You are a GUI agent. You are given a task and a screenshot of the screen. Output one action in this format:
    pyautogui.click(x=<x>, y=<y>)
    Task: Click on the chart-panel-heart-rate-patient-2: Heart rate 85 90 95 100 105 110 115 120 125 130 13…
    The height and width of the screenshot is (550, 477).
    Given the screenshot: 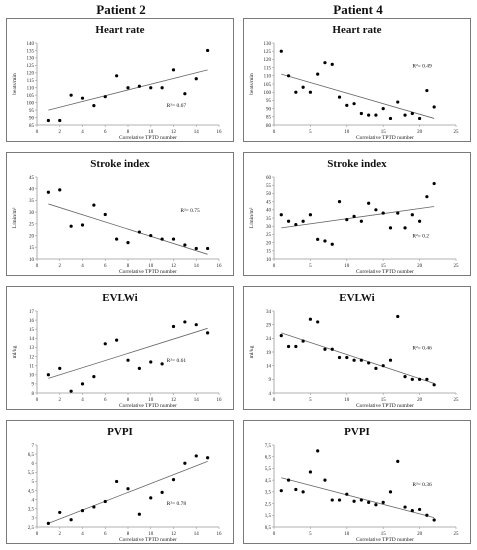 What is the action you would take?
    pyautogui.click(x=120, y=80)
    